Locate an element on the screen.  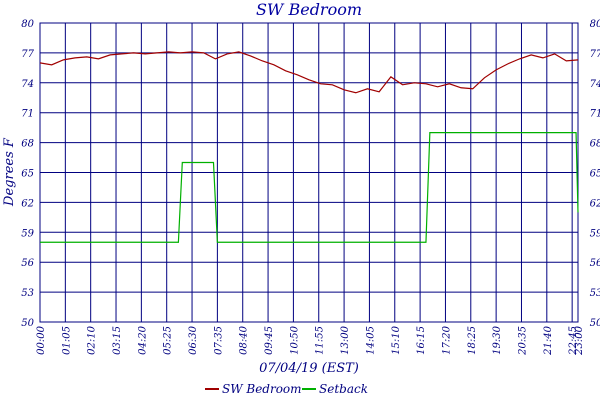
x-tick-label: 07:35 is located at coordinates (218, 340).